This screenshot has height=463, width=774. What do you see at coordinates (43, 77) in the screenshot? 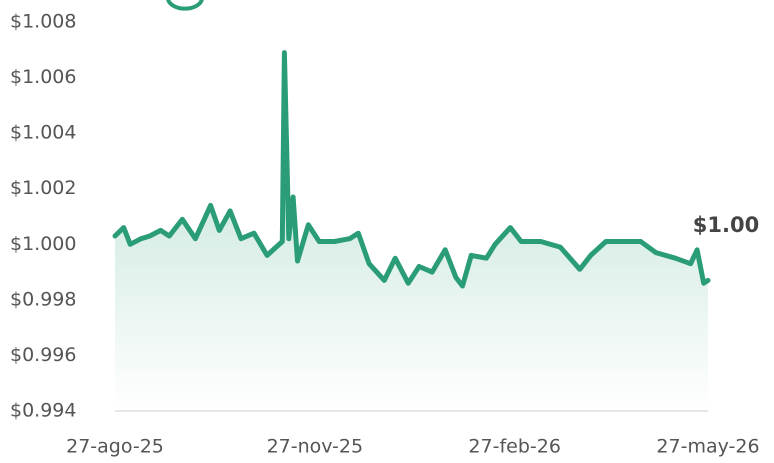
I see `y-tick-label: $1.006` at bounding box center [43, 77].